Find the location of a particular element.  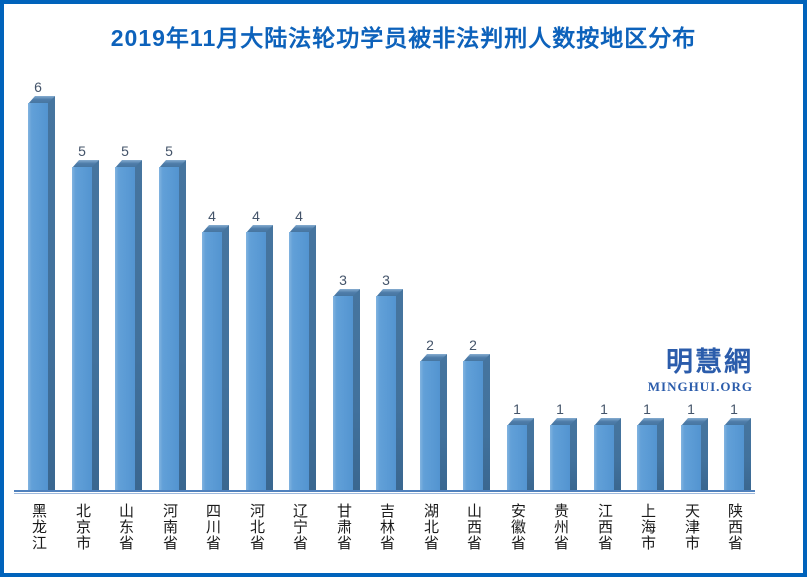

x-tick-label: 贵州省 is located at coordinates (560, 527).